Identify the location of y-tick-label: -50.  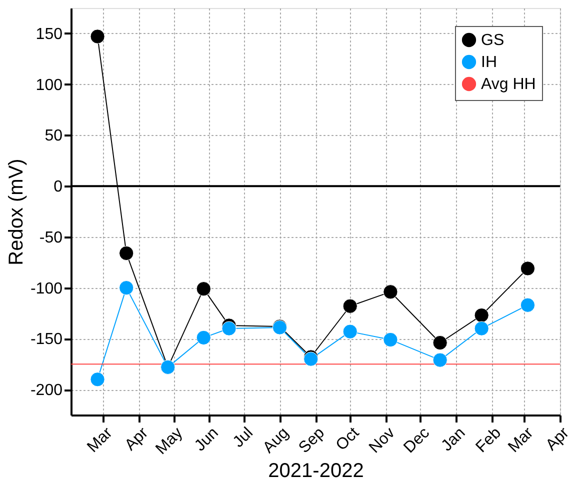
(51, 237).